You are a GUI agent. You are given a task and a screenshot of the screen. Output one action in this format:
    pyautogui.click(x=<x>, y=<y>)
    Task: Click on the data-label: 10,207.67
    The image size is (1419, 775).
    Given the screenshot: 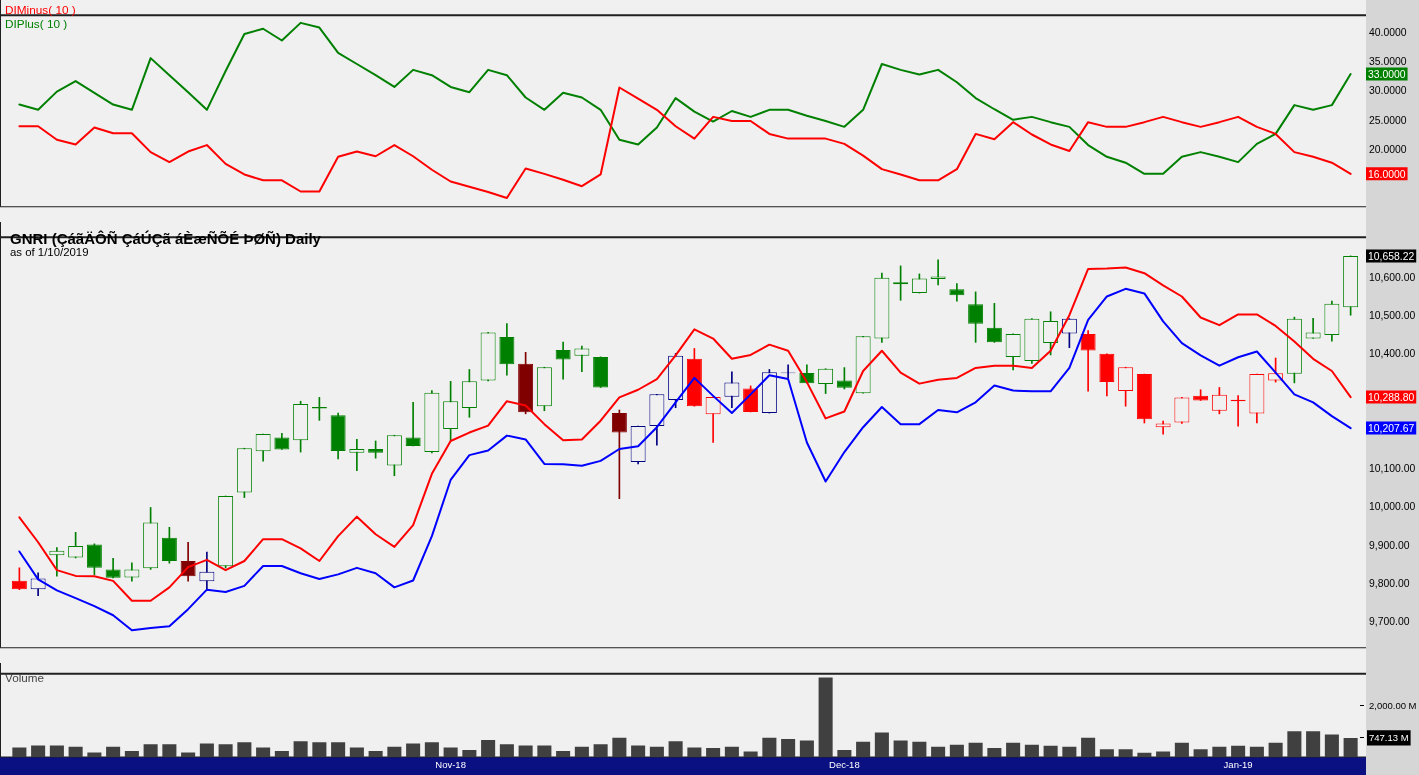 What is the action you would take?
    pyautogui.click(x=1391, y=428)
    